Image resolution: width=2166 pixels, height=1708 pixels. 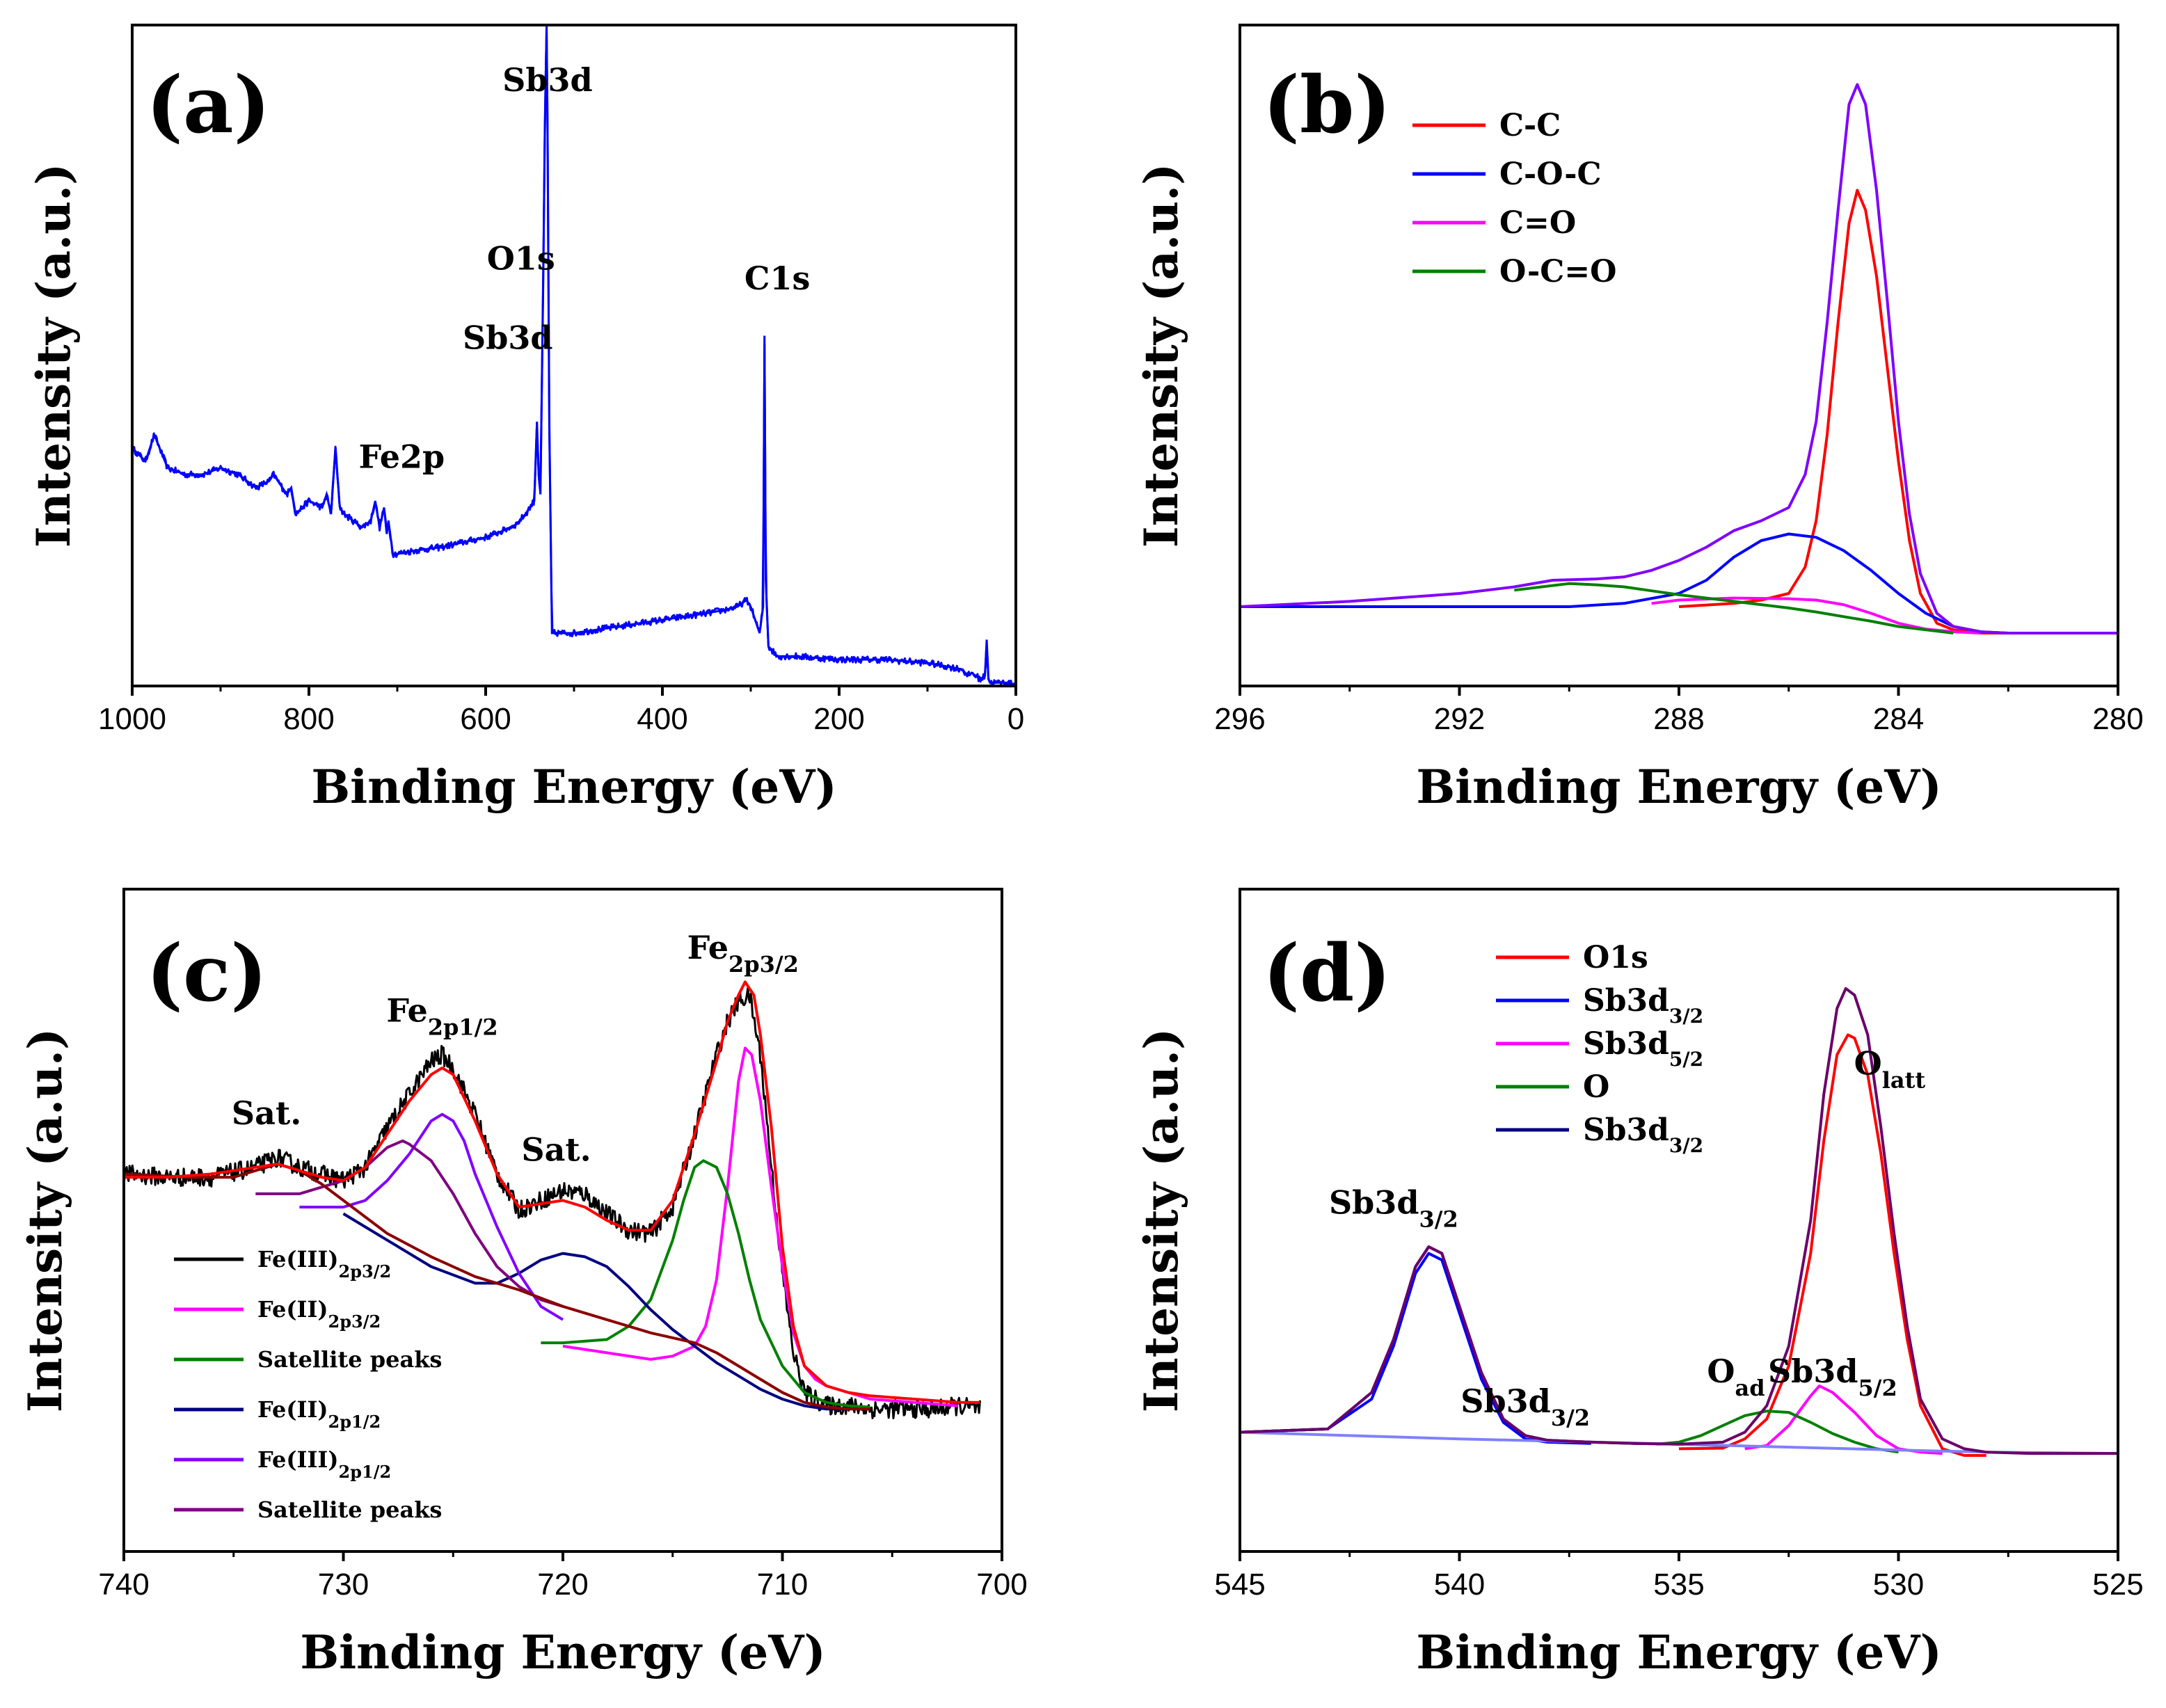 I want to click on x-tick-label: 280, so click(x=2117, y=719).